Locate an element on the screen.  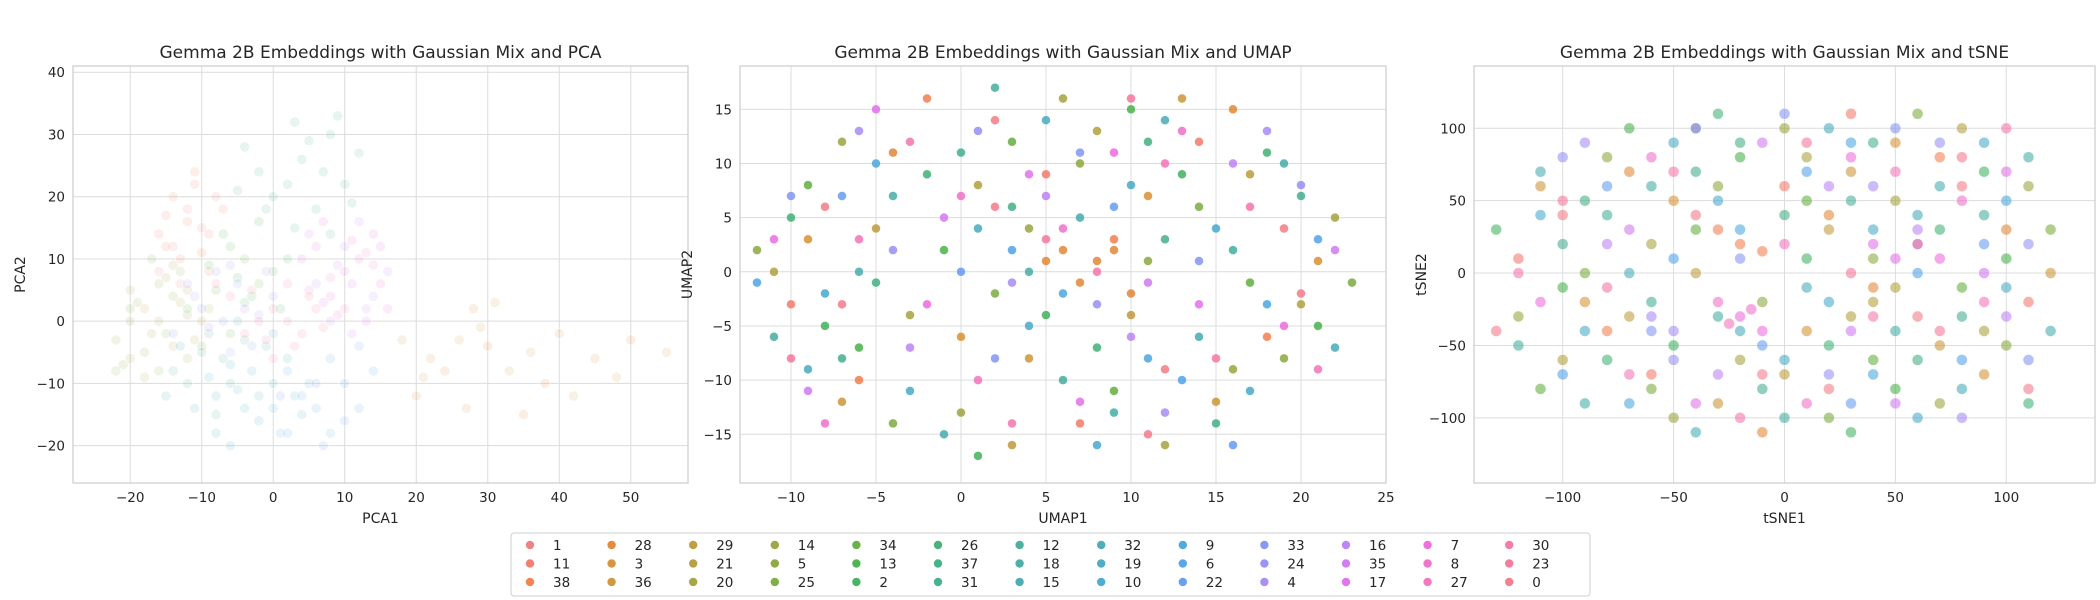
legend-label: 12 is located at coordinates (1051, 546).